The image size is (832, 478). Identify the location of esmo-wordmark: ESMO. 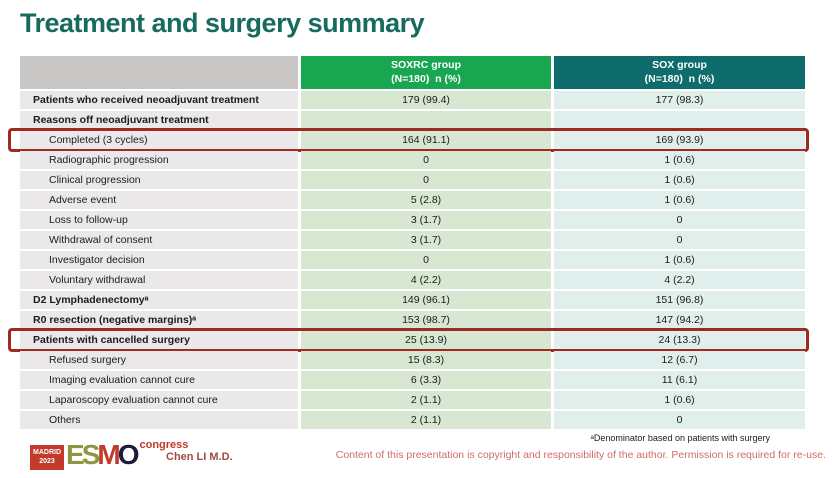
(103, 454).